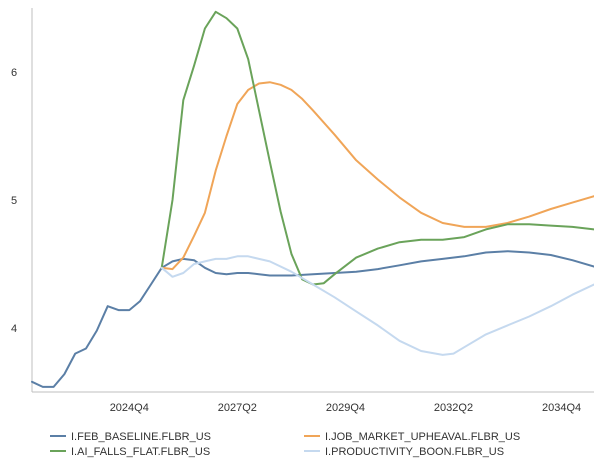 This screenshot has width=594, height=463. What do you see at coordinates (414, 452) in the screenshot?
I see `legend-label: I.PRODUCTIVITY_BOON.FLBR_US` at bounding box center [414, 452].